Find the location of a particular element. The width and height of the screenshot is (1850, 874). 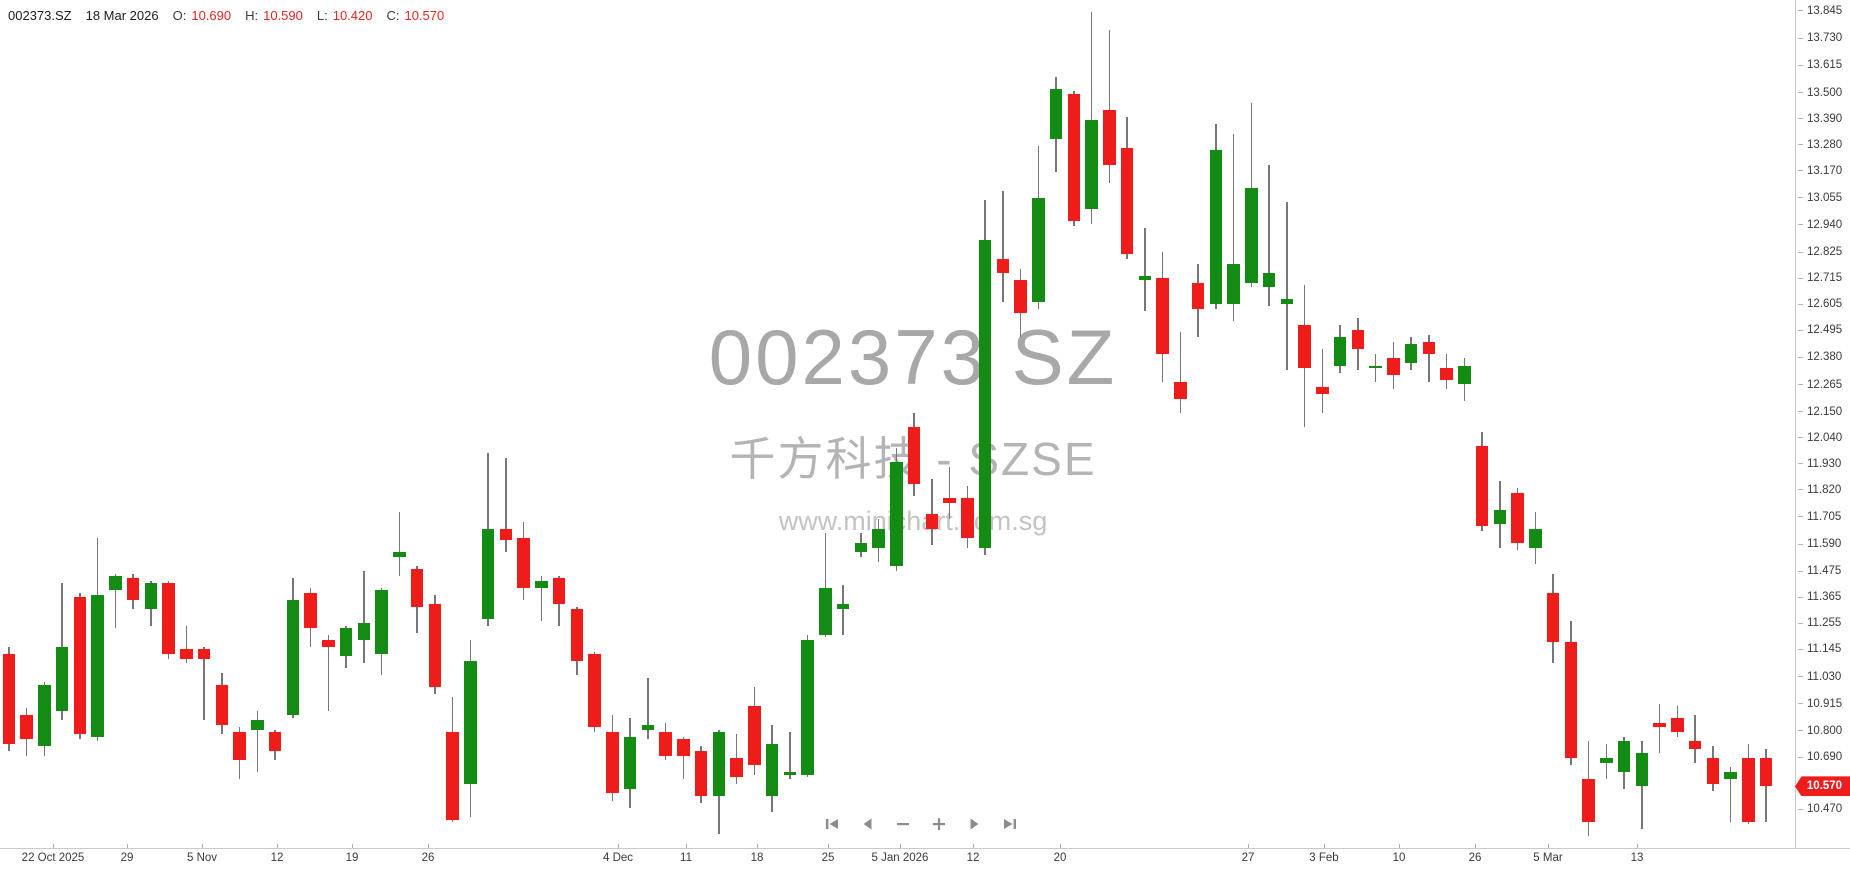

price-axis-label: 13.500 is located at coordinates (1820, 93).